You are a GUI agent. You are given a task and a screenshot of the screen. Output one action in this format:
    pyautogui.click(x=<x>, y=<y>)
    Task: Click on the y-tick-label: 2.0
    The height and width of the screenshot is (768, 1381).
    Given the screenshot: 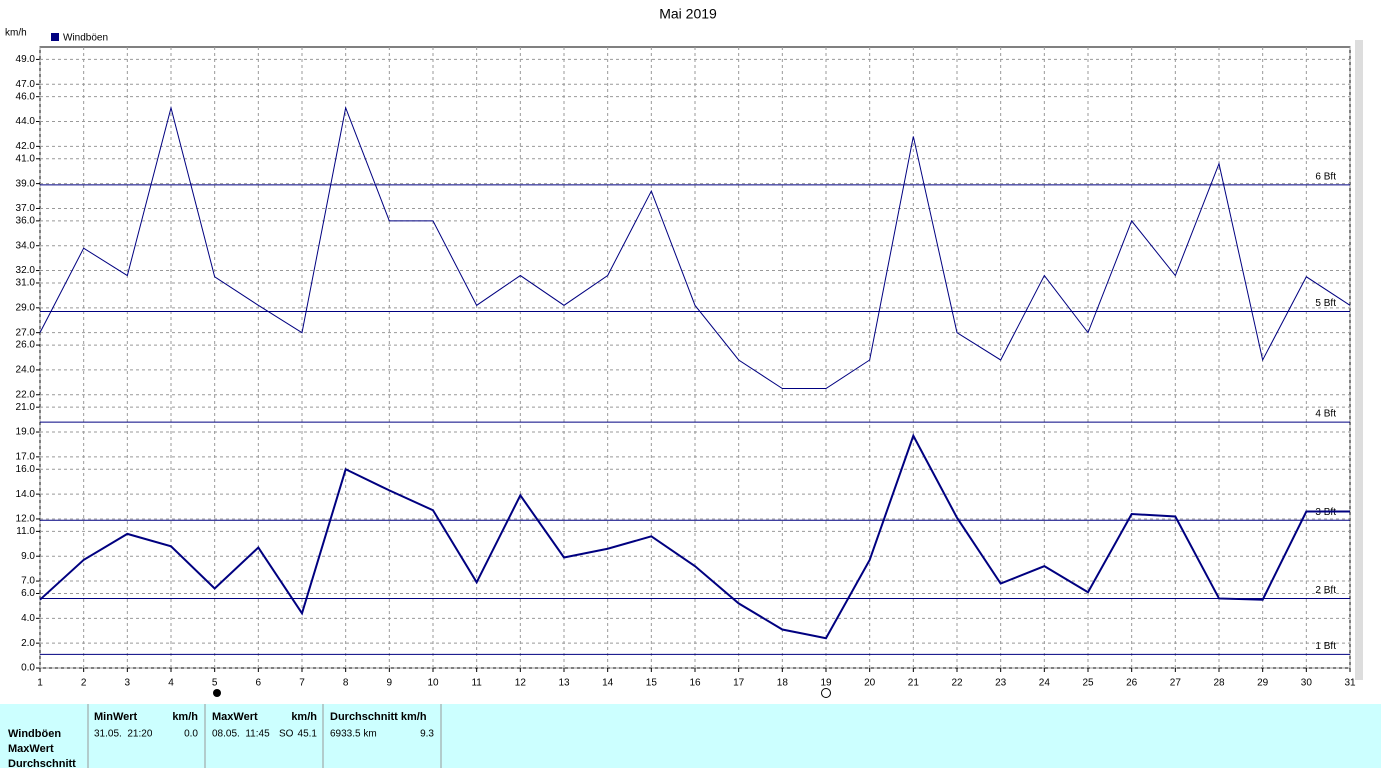 What is the action you would take?
    pyautogui.click(x=28, y=643)
    